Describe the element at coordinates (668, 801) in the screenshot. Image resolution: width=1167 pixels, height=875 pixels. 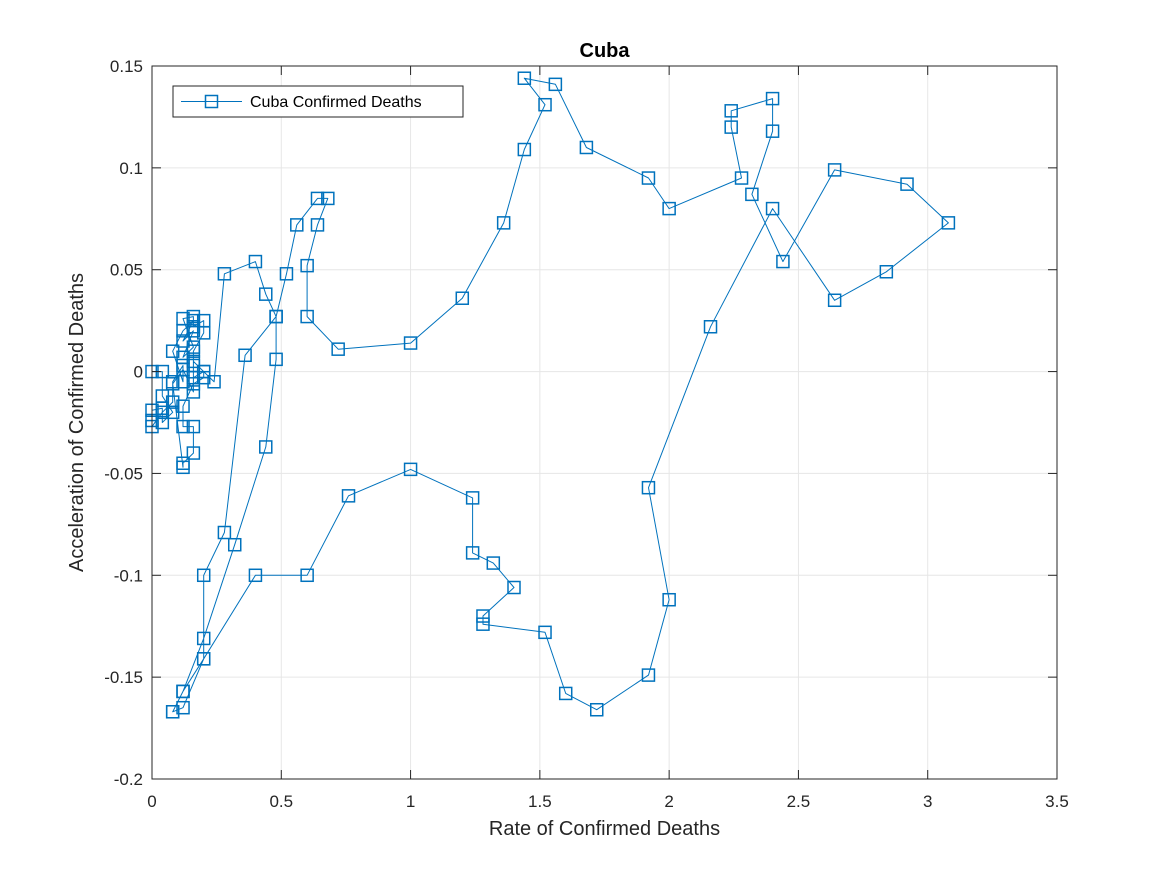
I see `x-tick-label: 2` at that location.